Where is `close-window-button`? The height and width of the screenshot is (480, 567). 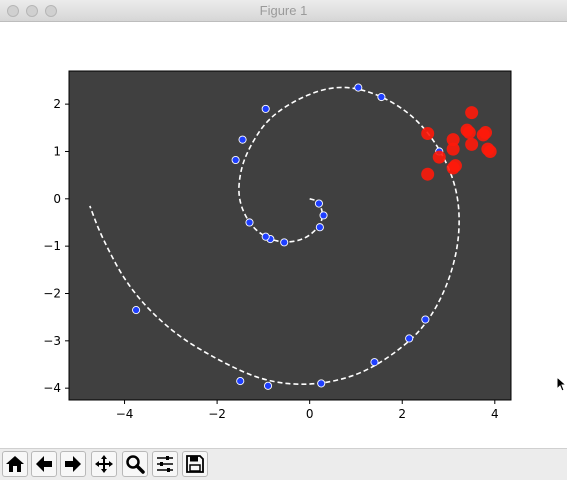
close-window-button is located at coordinates (13, 11).